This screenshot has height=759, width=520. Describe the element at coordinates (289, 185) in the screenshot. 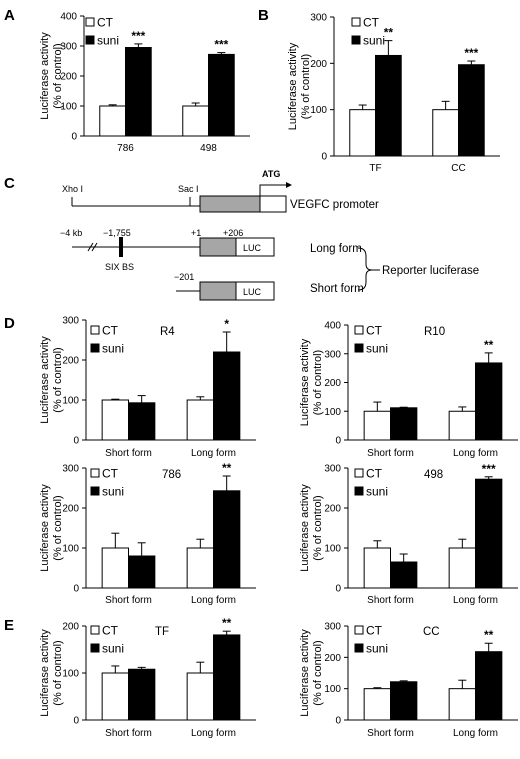

I see `atg-arrowhead` at that location.